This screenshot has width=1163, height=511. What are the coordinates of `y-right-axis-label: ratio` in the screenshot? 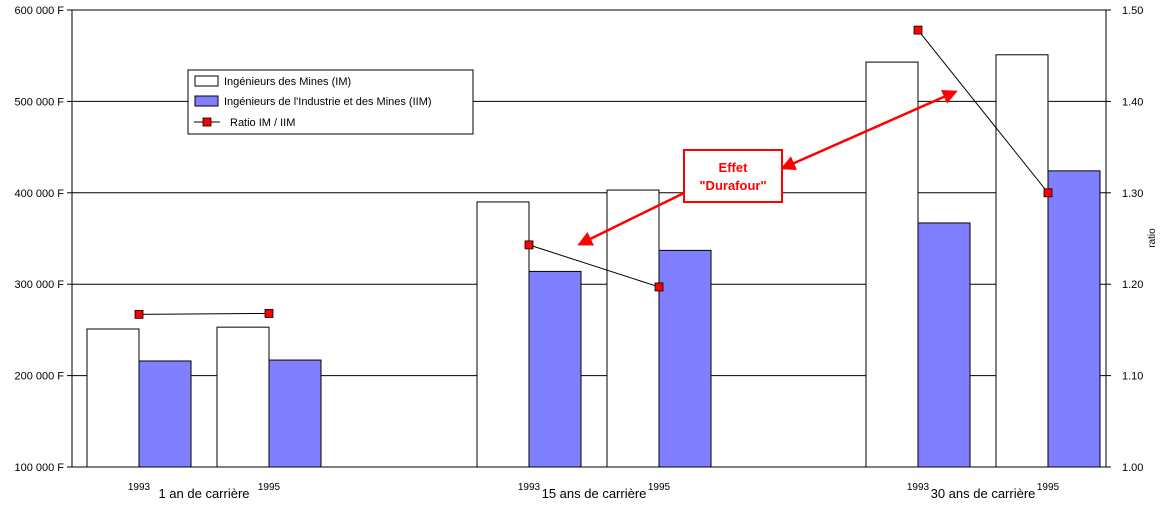 It's located at (1152, 238).